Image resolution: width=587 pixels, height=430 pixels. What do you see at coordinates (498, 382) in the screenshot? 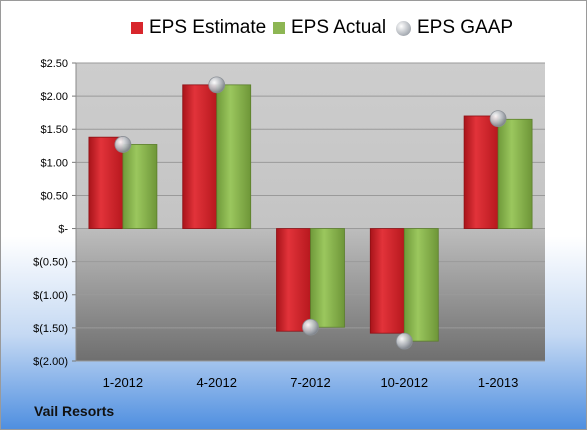
I see `x-tick-label: 1-2013` at bounding box center [498, 382].